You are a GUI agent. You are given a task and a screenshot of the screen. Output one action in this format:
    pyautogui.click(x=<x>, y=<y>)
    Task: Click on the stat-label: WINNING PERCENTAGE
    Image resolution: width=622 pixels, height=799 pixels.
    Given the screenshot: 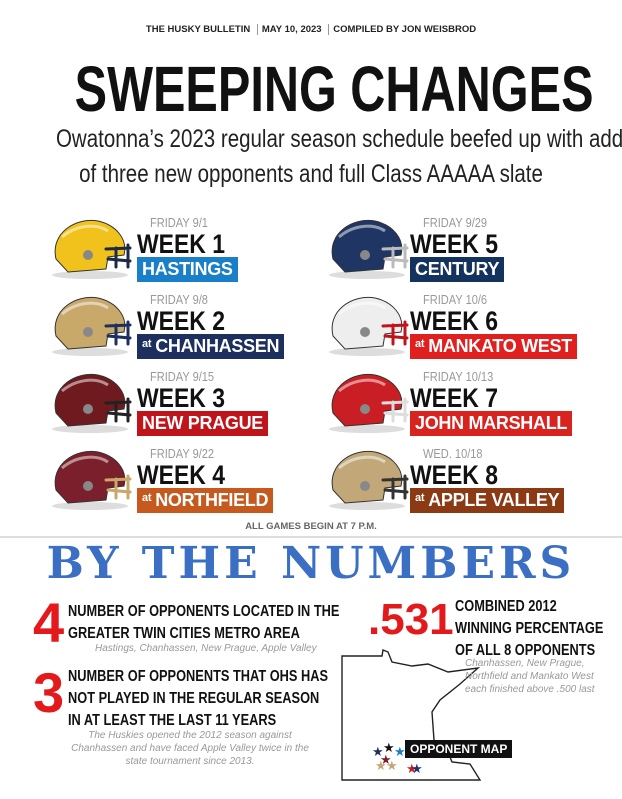 What is the action you would take?
    pyautogui.click(x=529, y=628)
    